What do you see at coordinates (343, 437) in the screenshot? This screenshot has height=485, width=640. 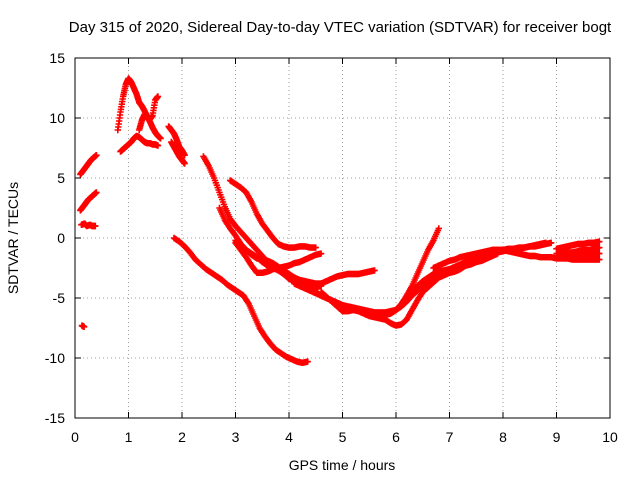 I see `x-tick-label: 5` at bounding box center [343, 437].